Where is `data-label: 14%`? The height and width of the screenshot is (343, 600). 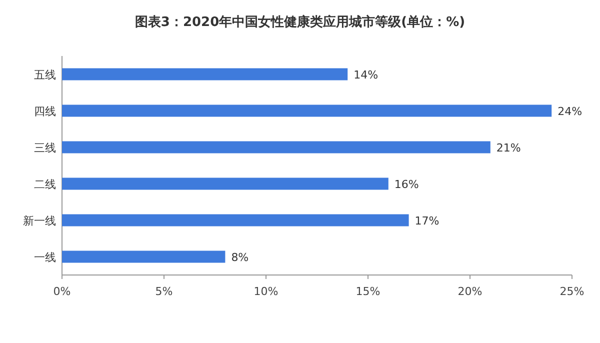 data-label: 14% is located at coordinates (366, 75).